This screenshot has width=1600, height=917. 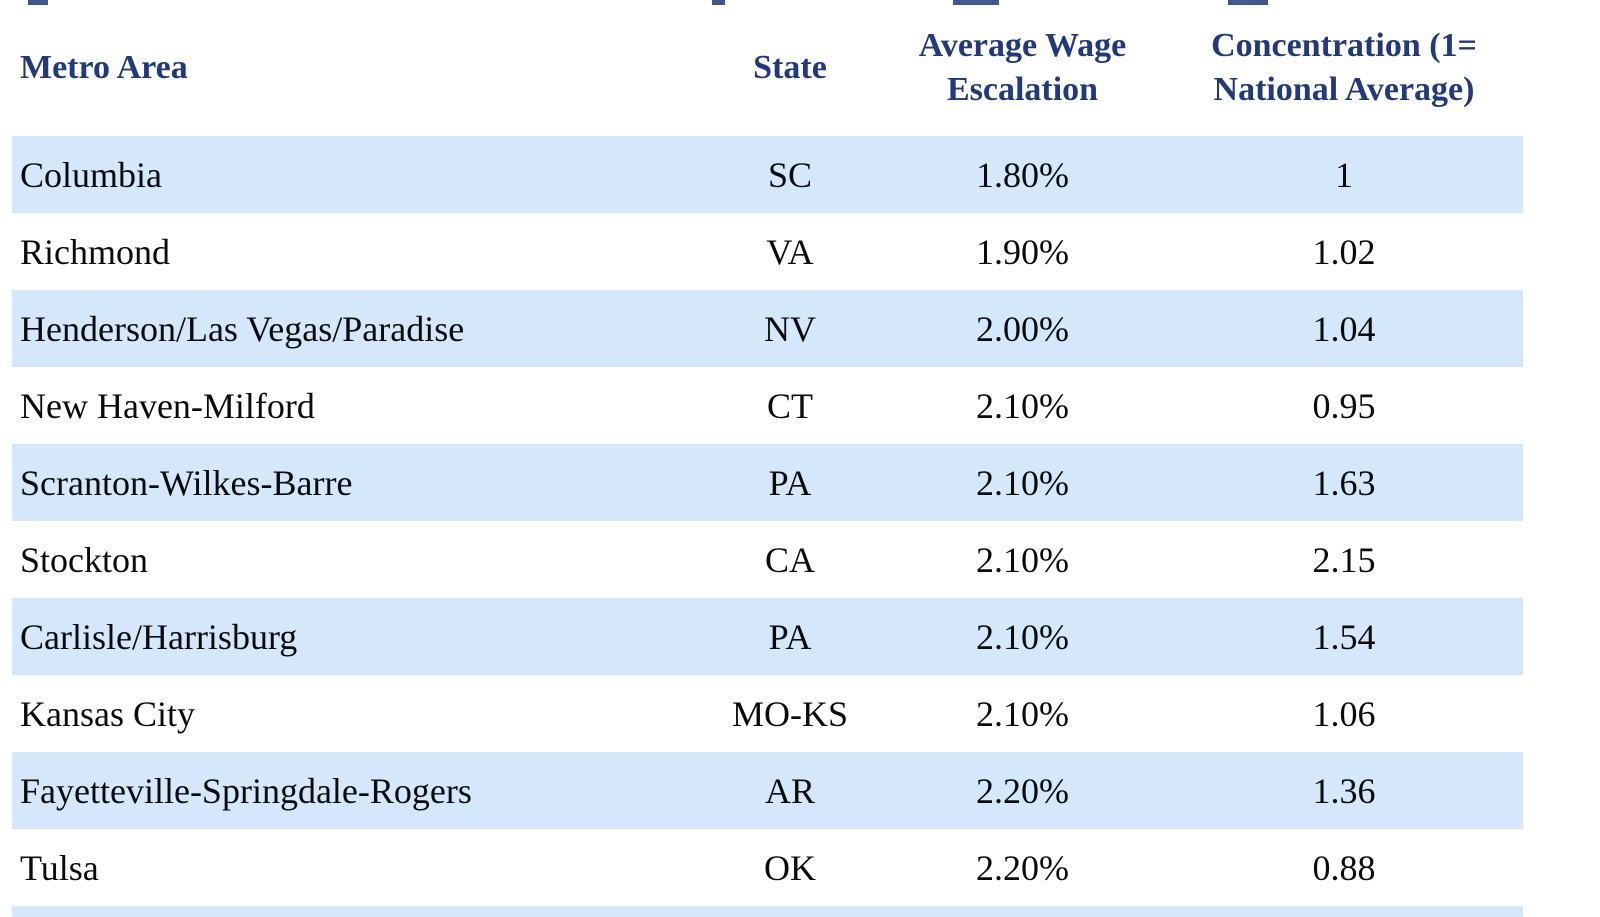 What do you see at coordinates (790, 251) in the screenshot?
I see `cell-state: VA` at bounding box center [790, 251].